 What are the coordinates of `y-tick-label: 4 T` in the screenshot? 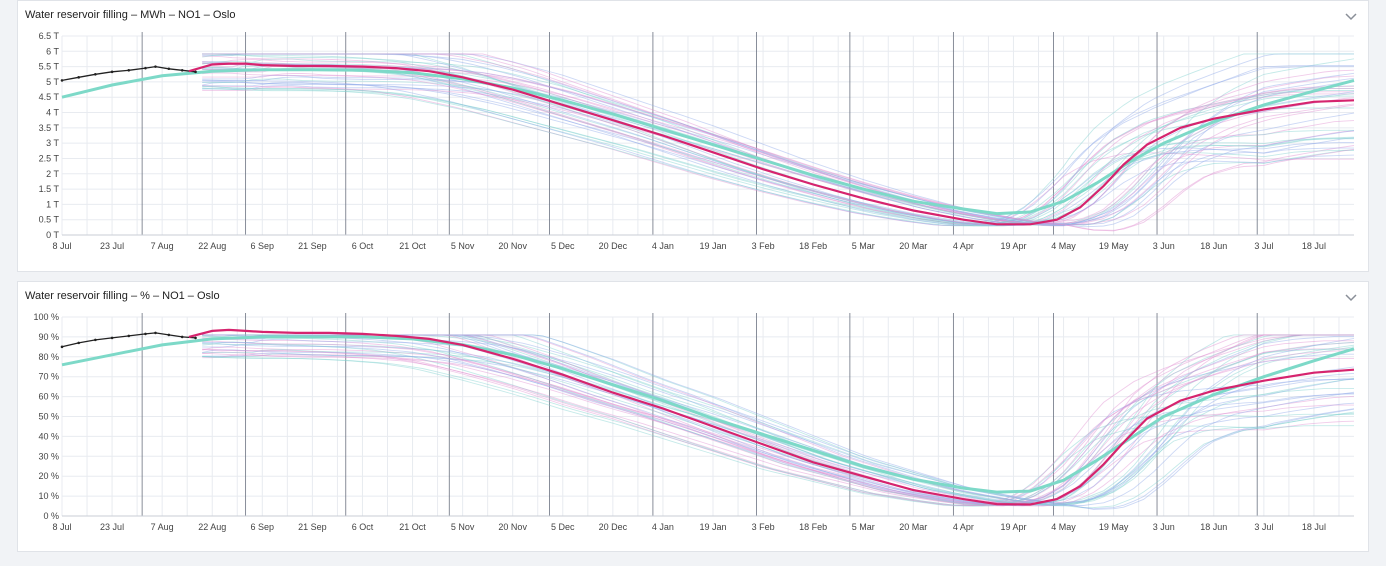 It's located at (52, 113).